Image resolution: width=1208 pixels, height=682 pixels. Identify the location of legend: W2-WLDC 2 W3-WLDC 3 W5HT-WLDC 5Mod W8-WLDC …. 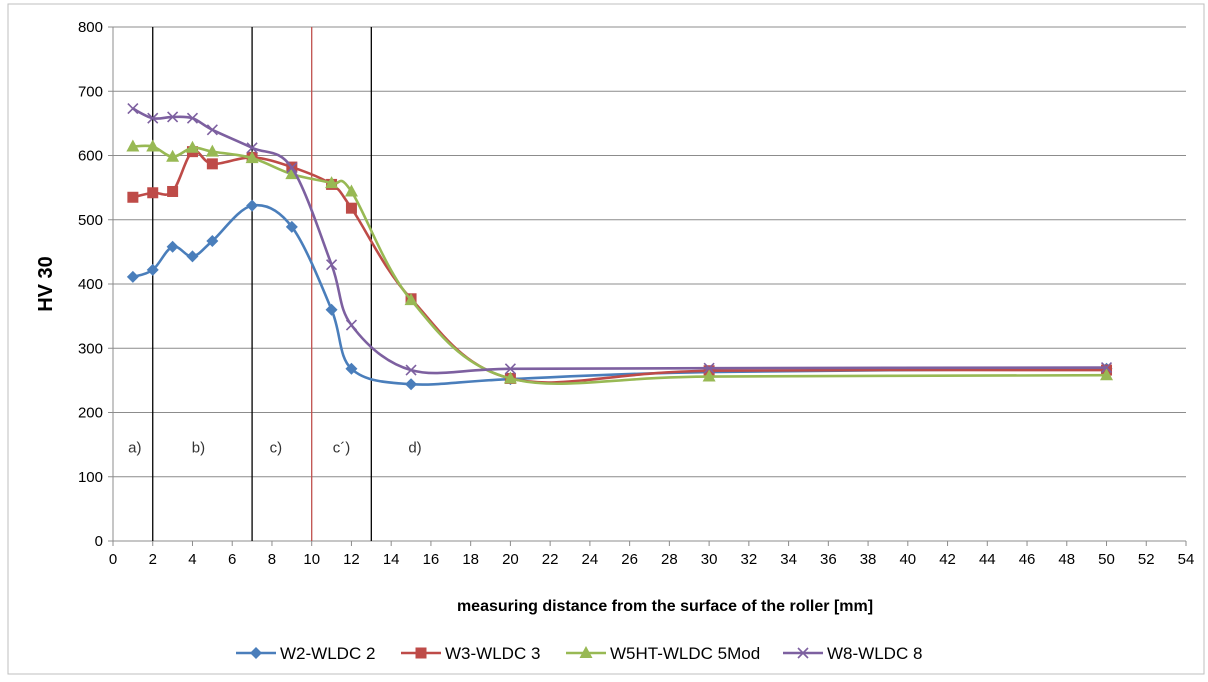
(579, 653).